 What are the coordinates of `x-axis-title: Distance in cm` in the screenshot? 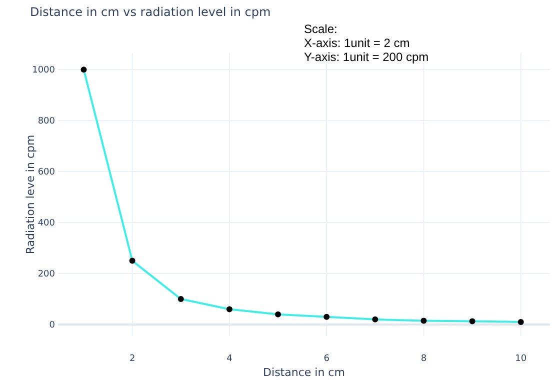 It's located at (304, 372).